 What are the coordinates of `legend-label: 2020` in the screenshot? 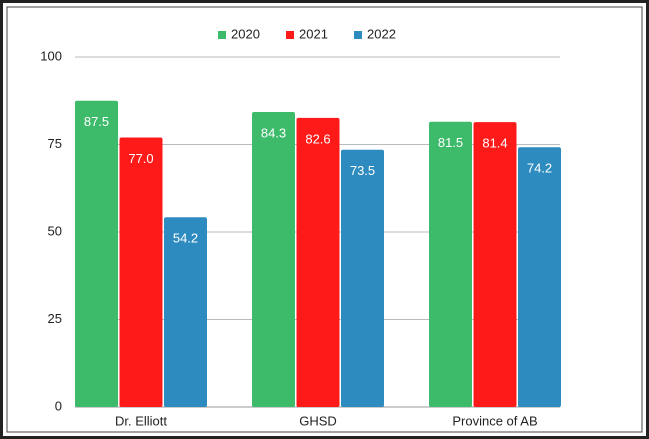 It's located at (245, 33).